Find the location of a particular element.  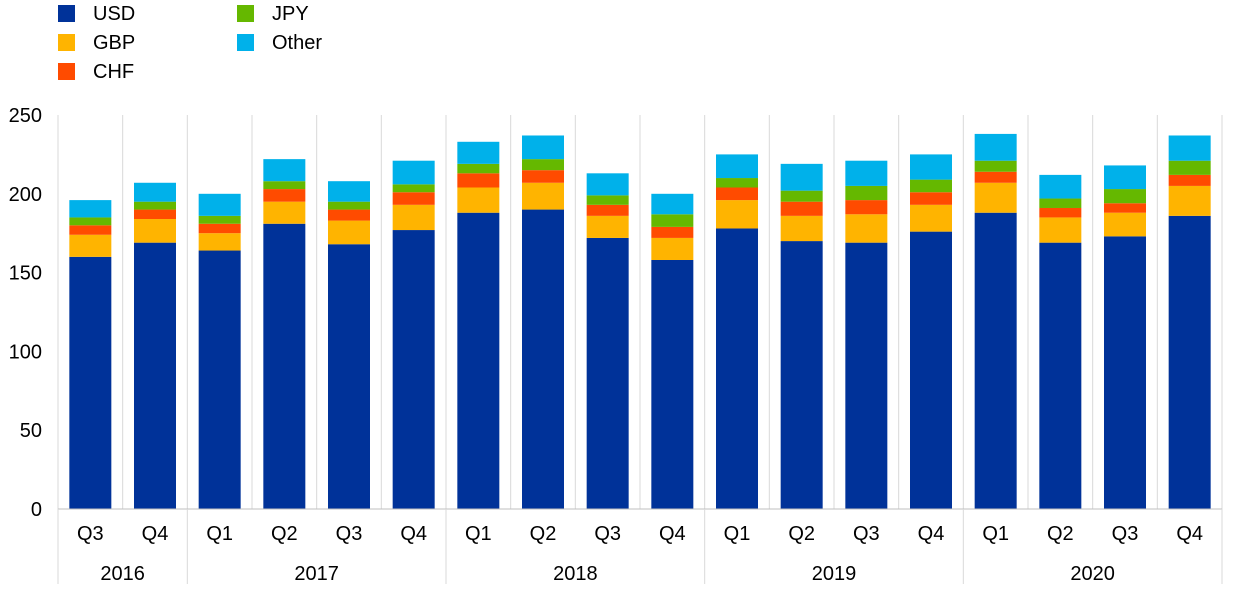

legend-label-other: Other is located at coordinates (297, 43).